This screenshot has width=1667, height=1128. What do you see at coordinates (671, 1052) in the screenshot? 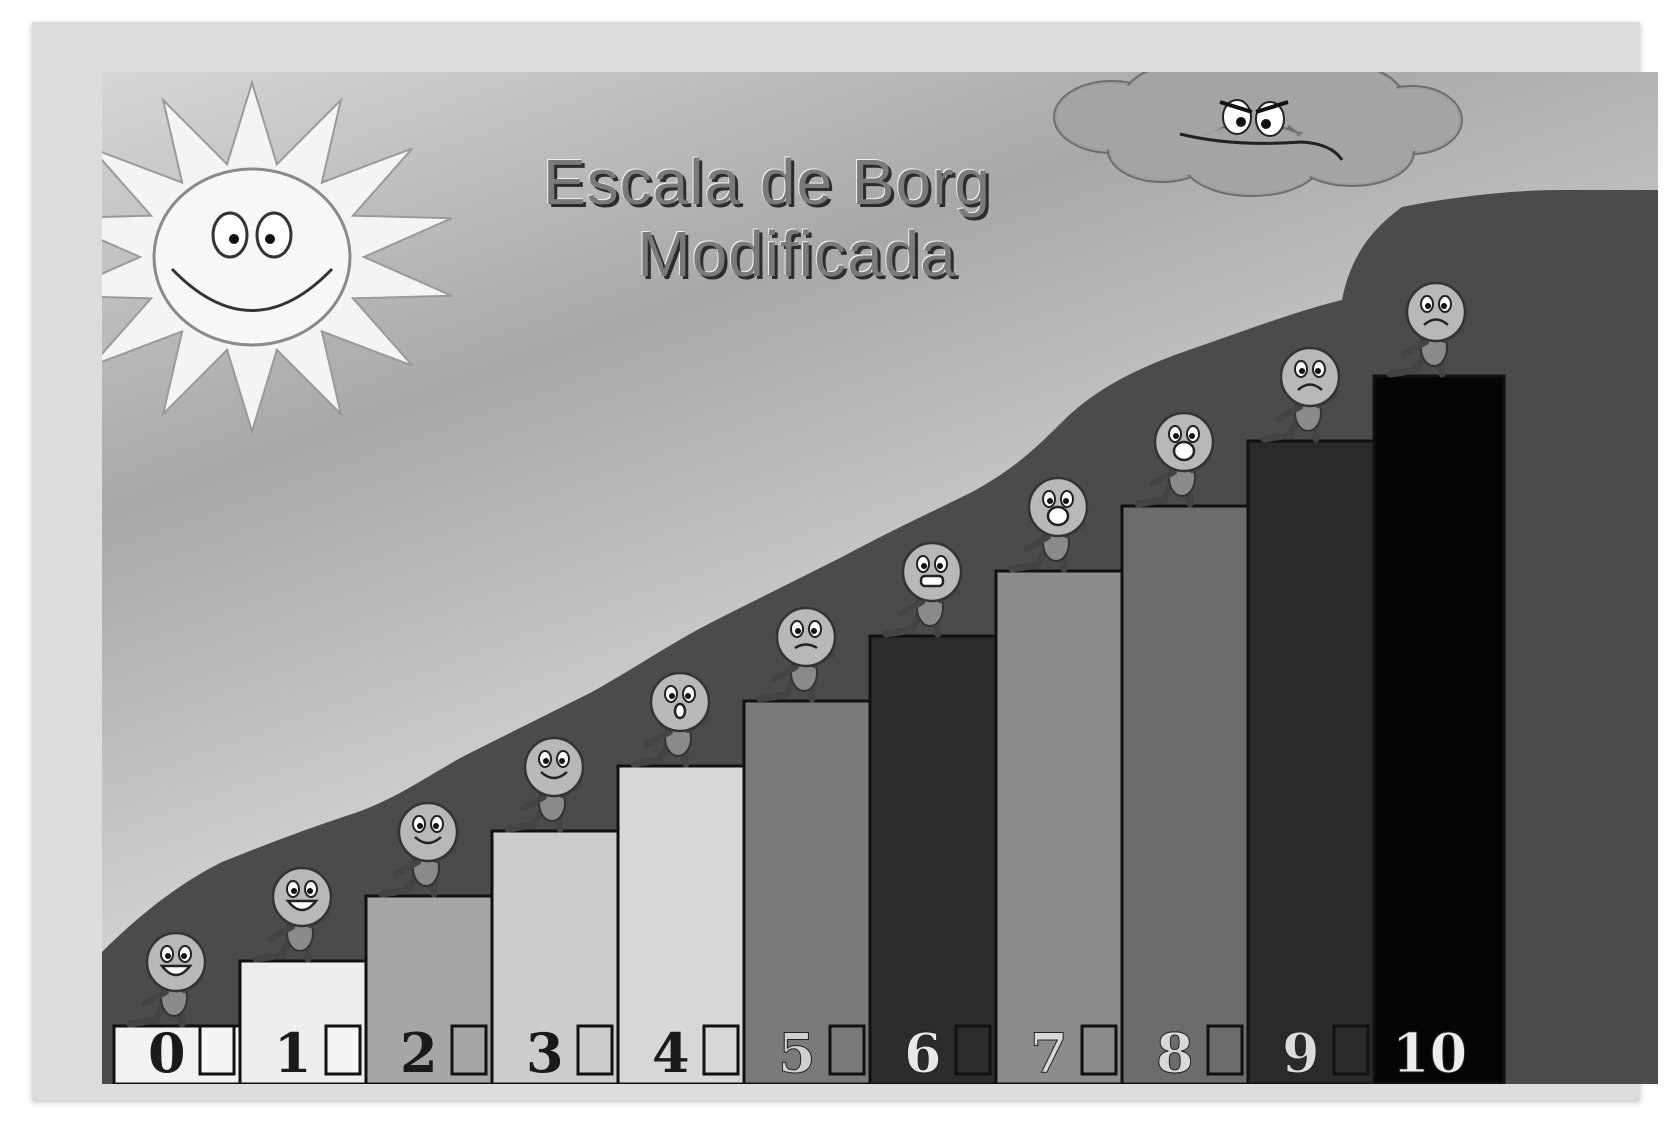
I see `level-label-4: 4` at bounding box center [671, 1052].